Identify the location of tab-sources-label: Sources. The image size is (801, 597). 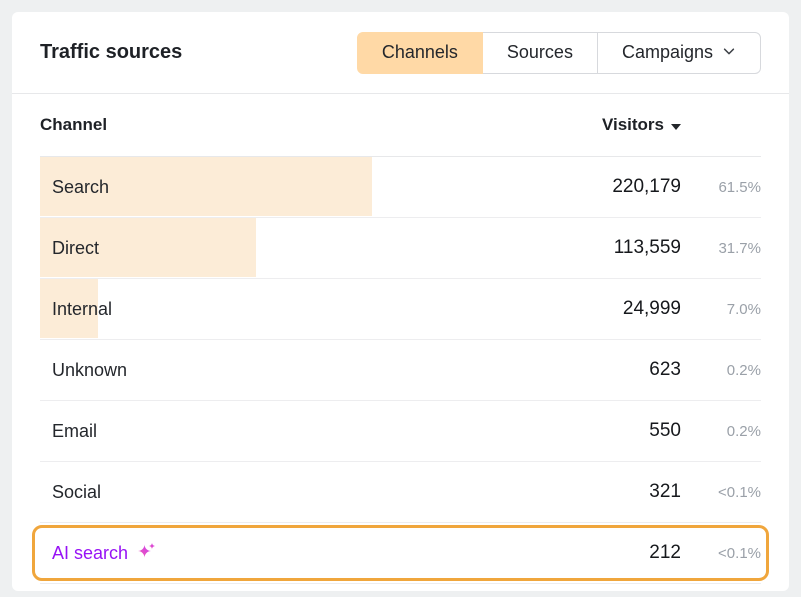
(539, 52).